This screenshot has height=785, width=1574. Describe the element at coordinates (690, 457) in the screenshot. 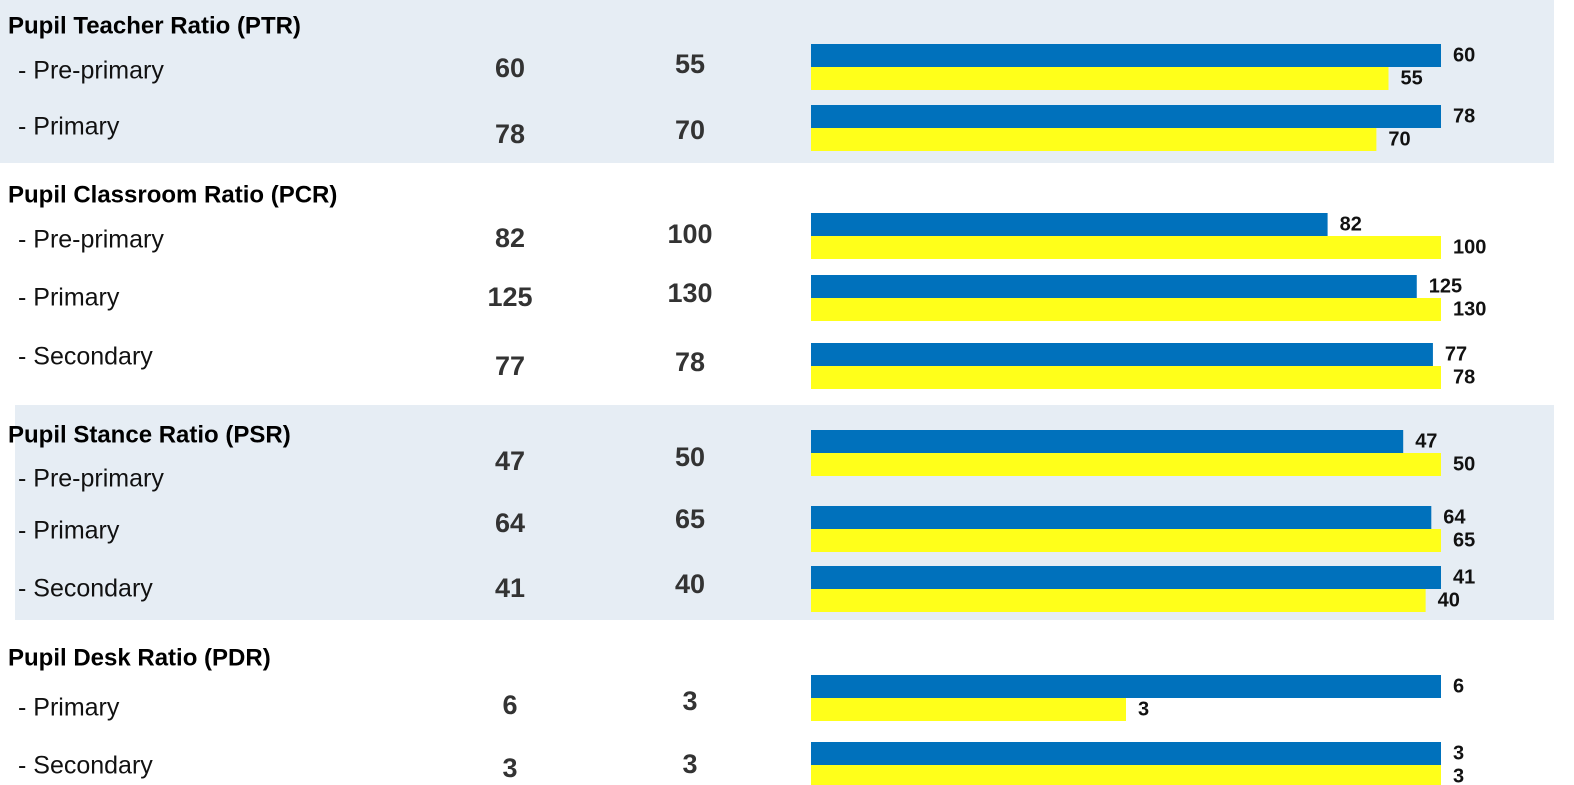

I see `value-cell: 50` at that location.